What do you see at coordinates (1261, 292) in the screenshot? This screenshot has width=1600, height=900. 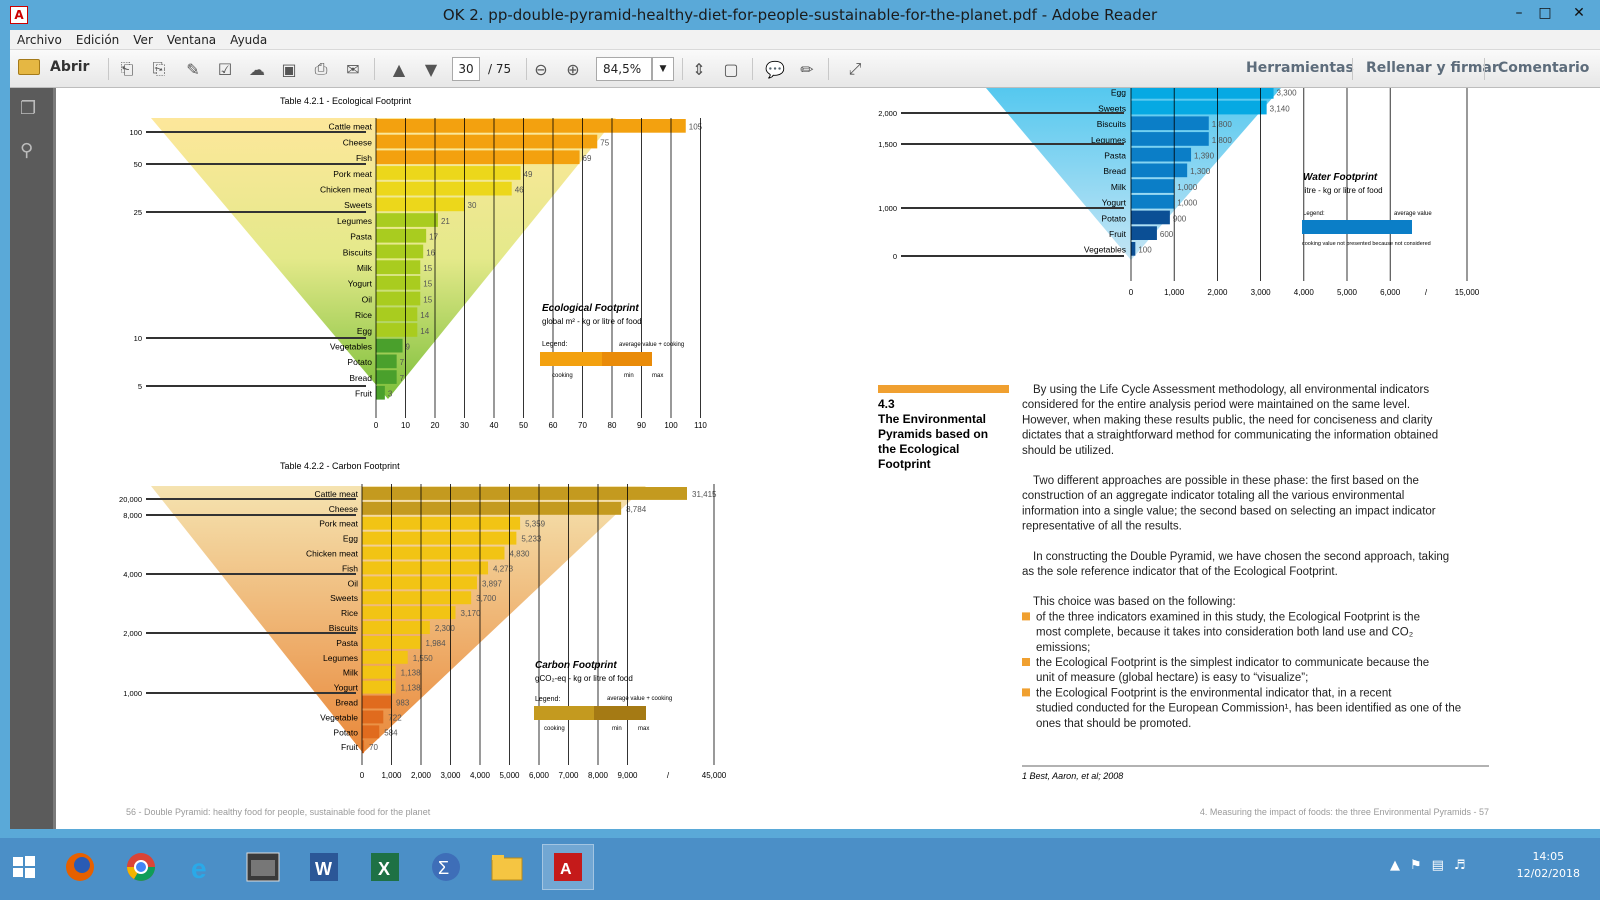 I see `water-axis-tick: 3,000` at bounding box center [1261, 292].